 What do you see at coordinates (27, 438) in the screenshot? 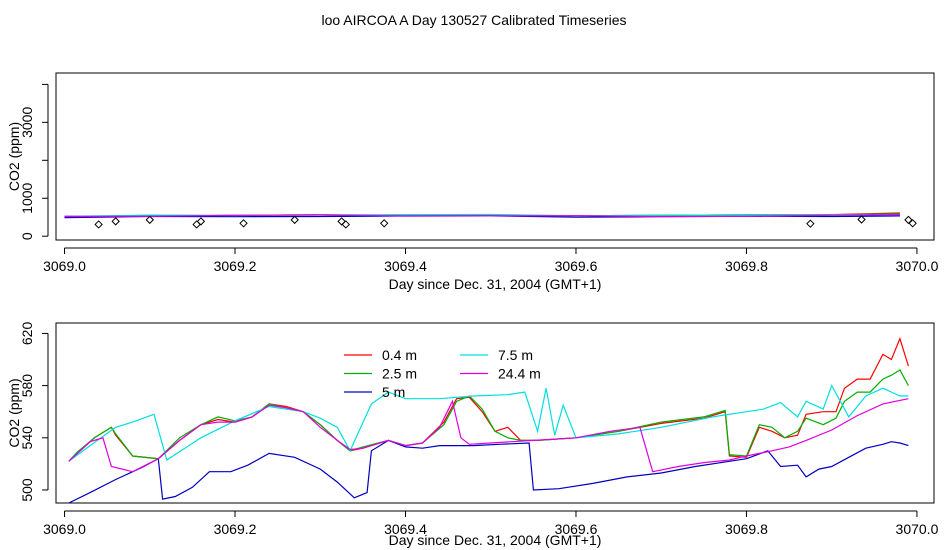
I see `y-tick-label: 540` at bounding box center [27, 438].